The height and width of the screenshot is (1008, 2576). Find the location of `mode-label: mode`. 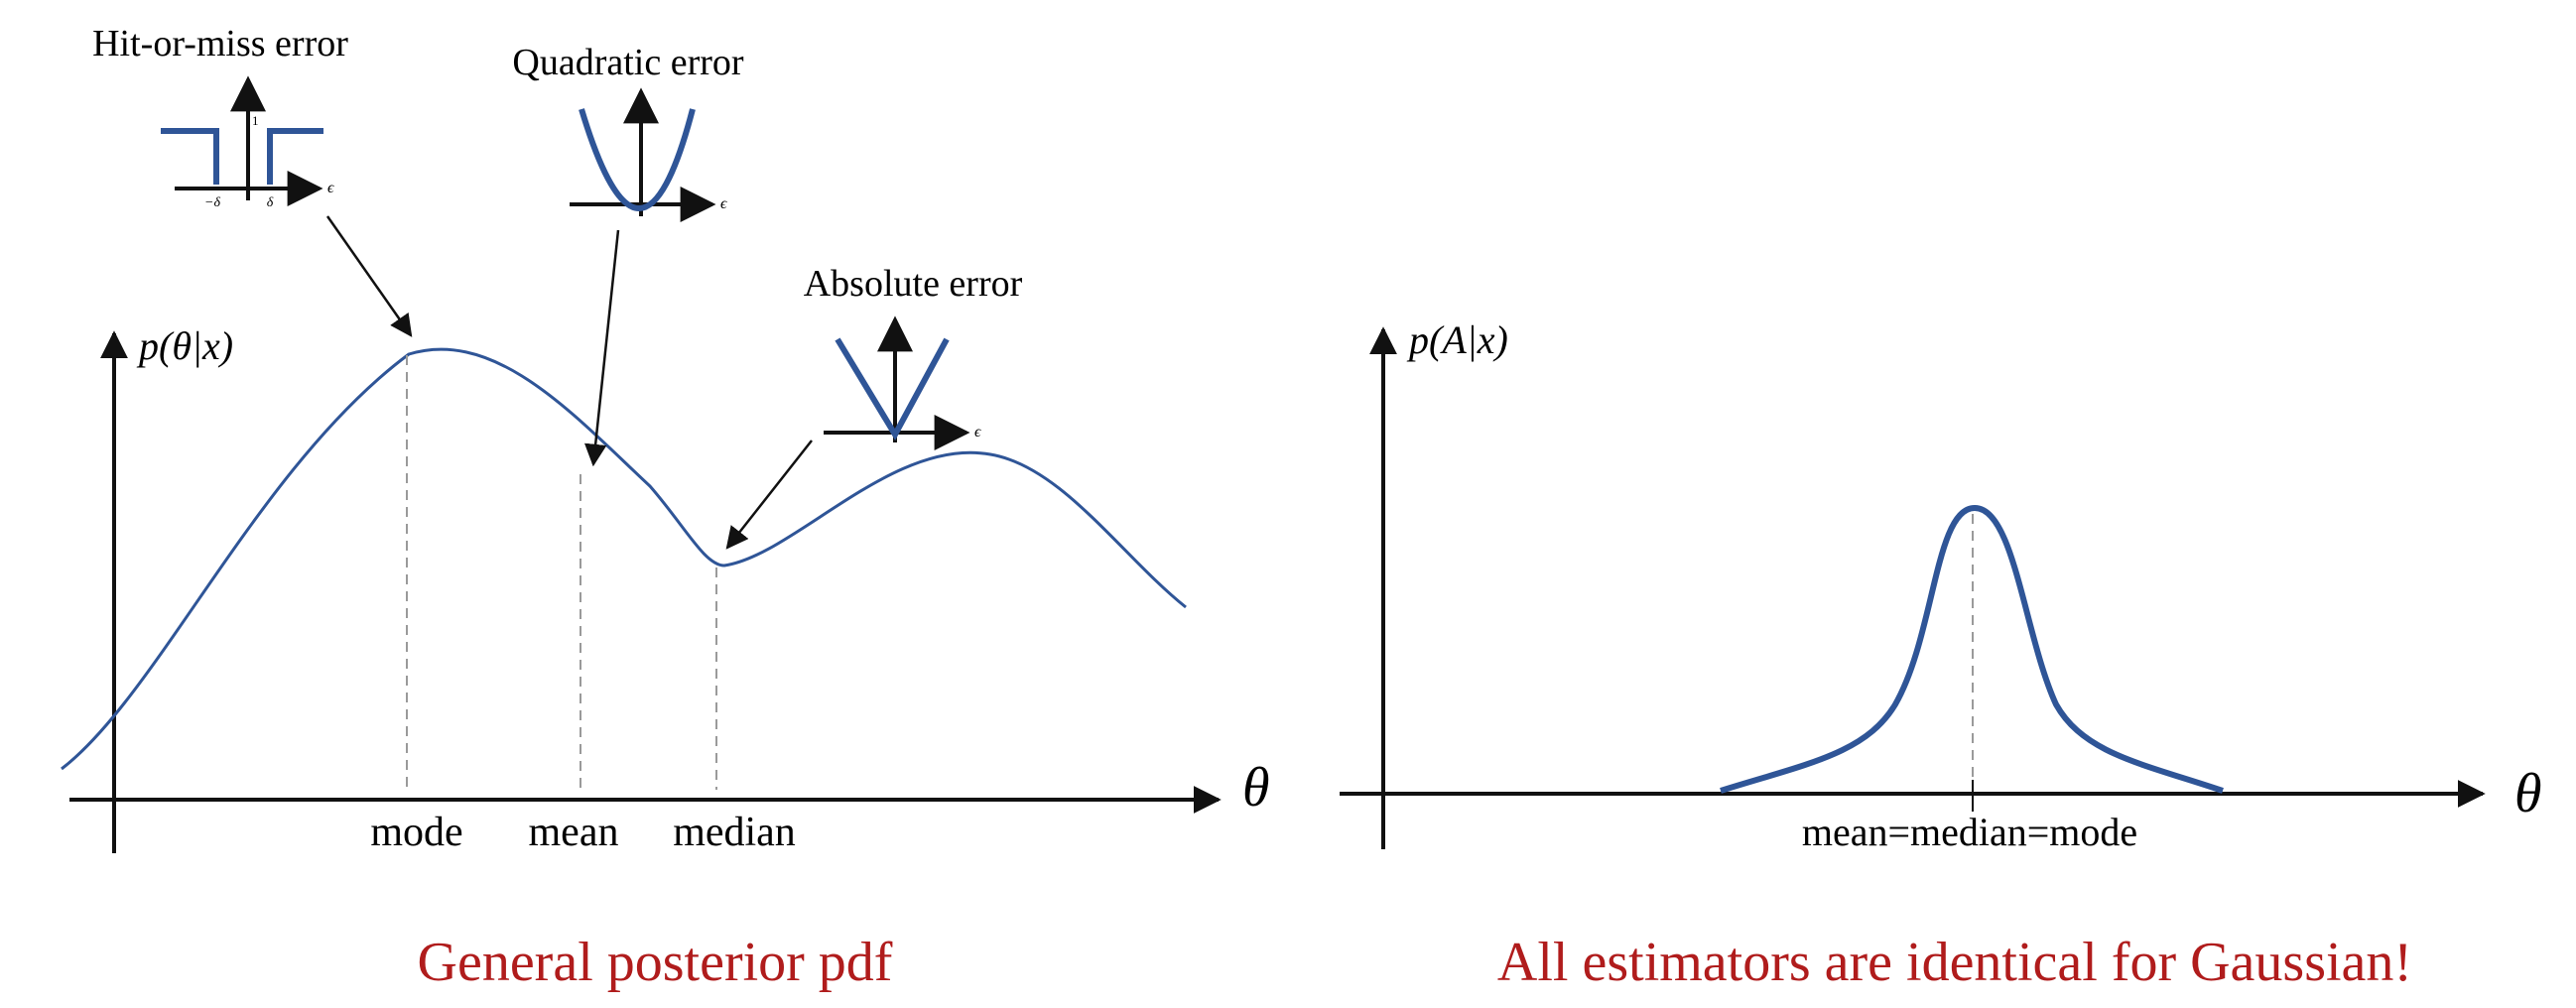

mode-label: mode is located at coordinates (416, 832).